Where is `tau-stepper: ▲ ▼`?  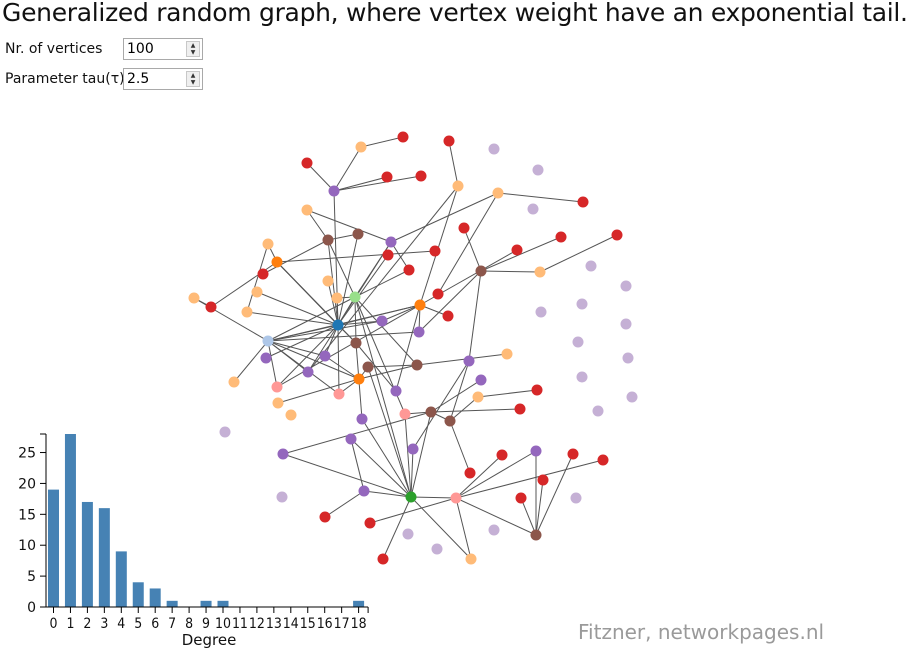
tau-stepper: ▲ ▼ is located at coordinates (193, 79).